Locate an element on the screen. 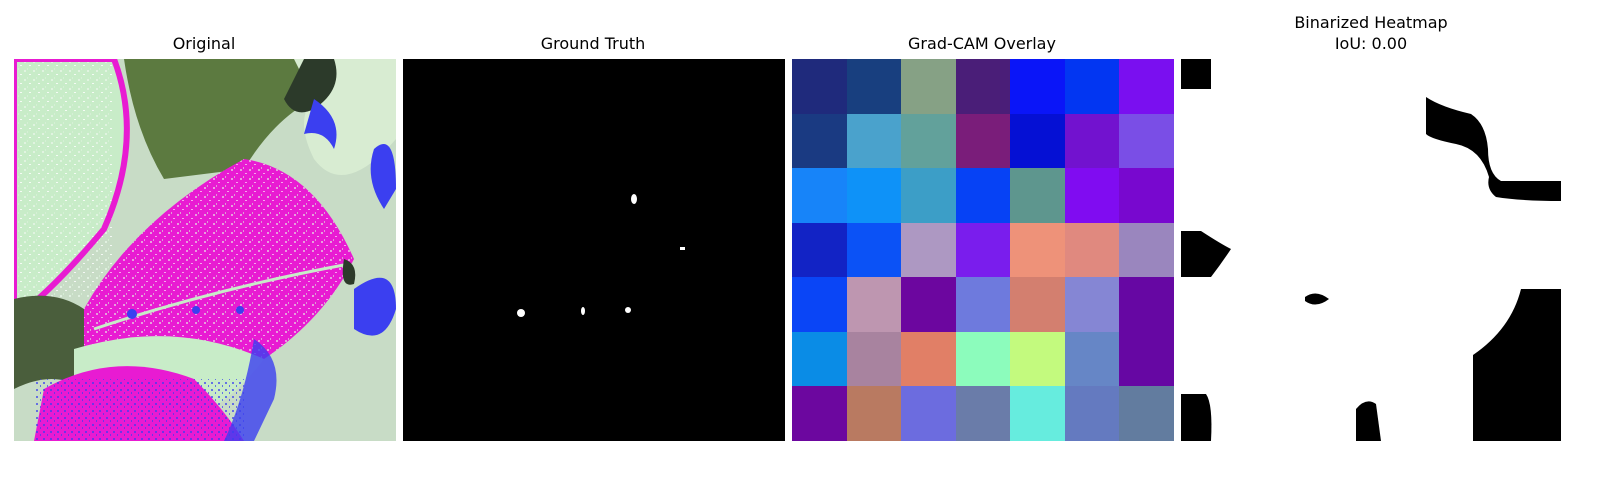  panel-title: Grad-CAM Overlay is located at coordinates (982, 43).